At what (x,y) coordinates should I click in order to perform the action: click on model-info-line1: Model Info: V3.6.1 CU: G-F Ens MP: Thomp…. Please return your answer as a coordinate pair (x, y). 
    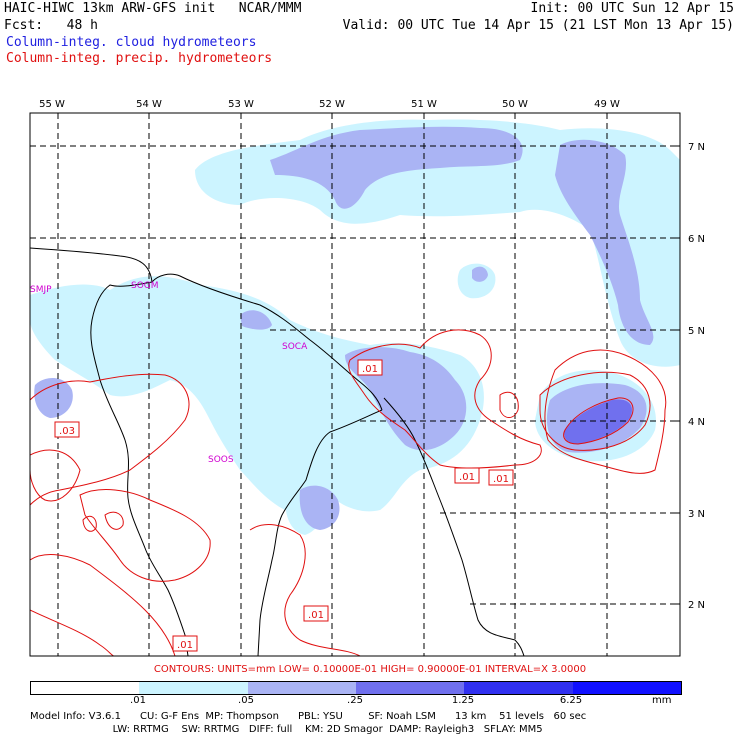
    Looking at the image, I should click on (308, 716).